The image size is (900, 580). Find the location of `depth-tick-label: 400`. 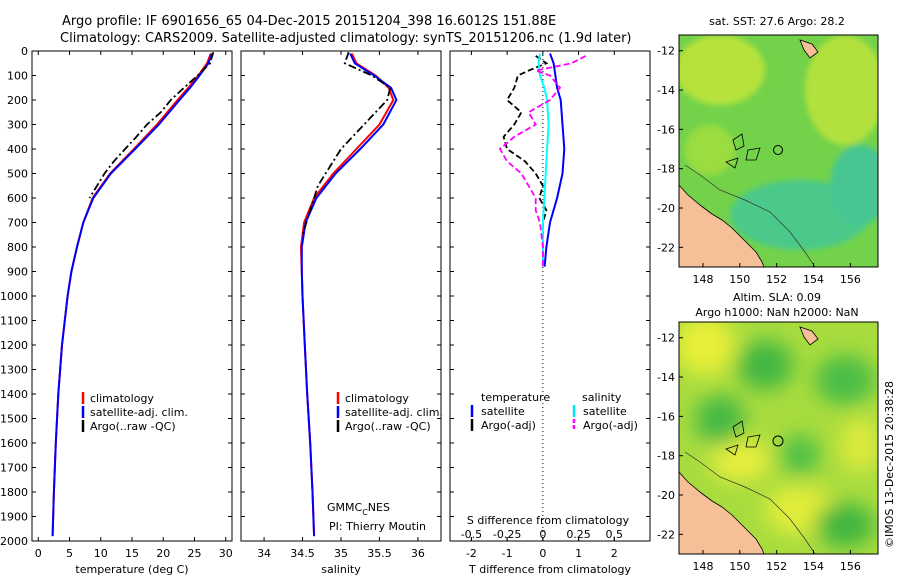

depth-tick-label: 400 is located at coordinates (17, 149).